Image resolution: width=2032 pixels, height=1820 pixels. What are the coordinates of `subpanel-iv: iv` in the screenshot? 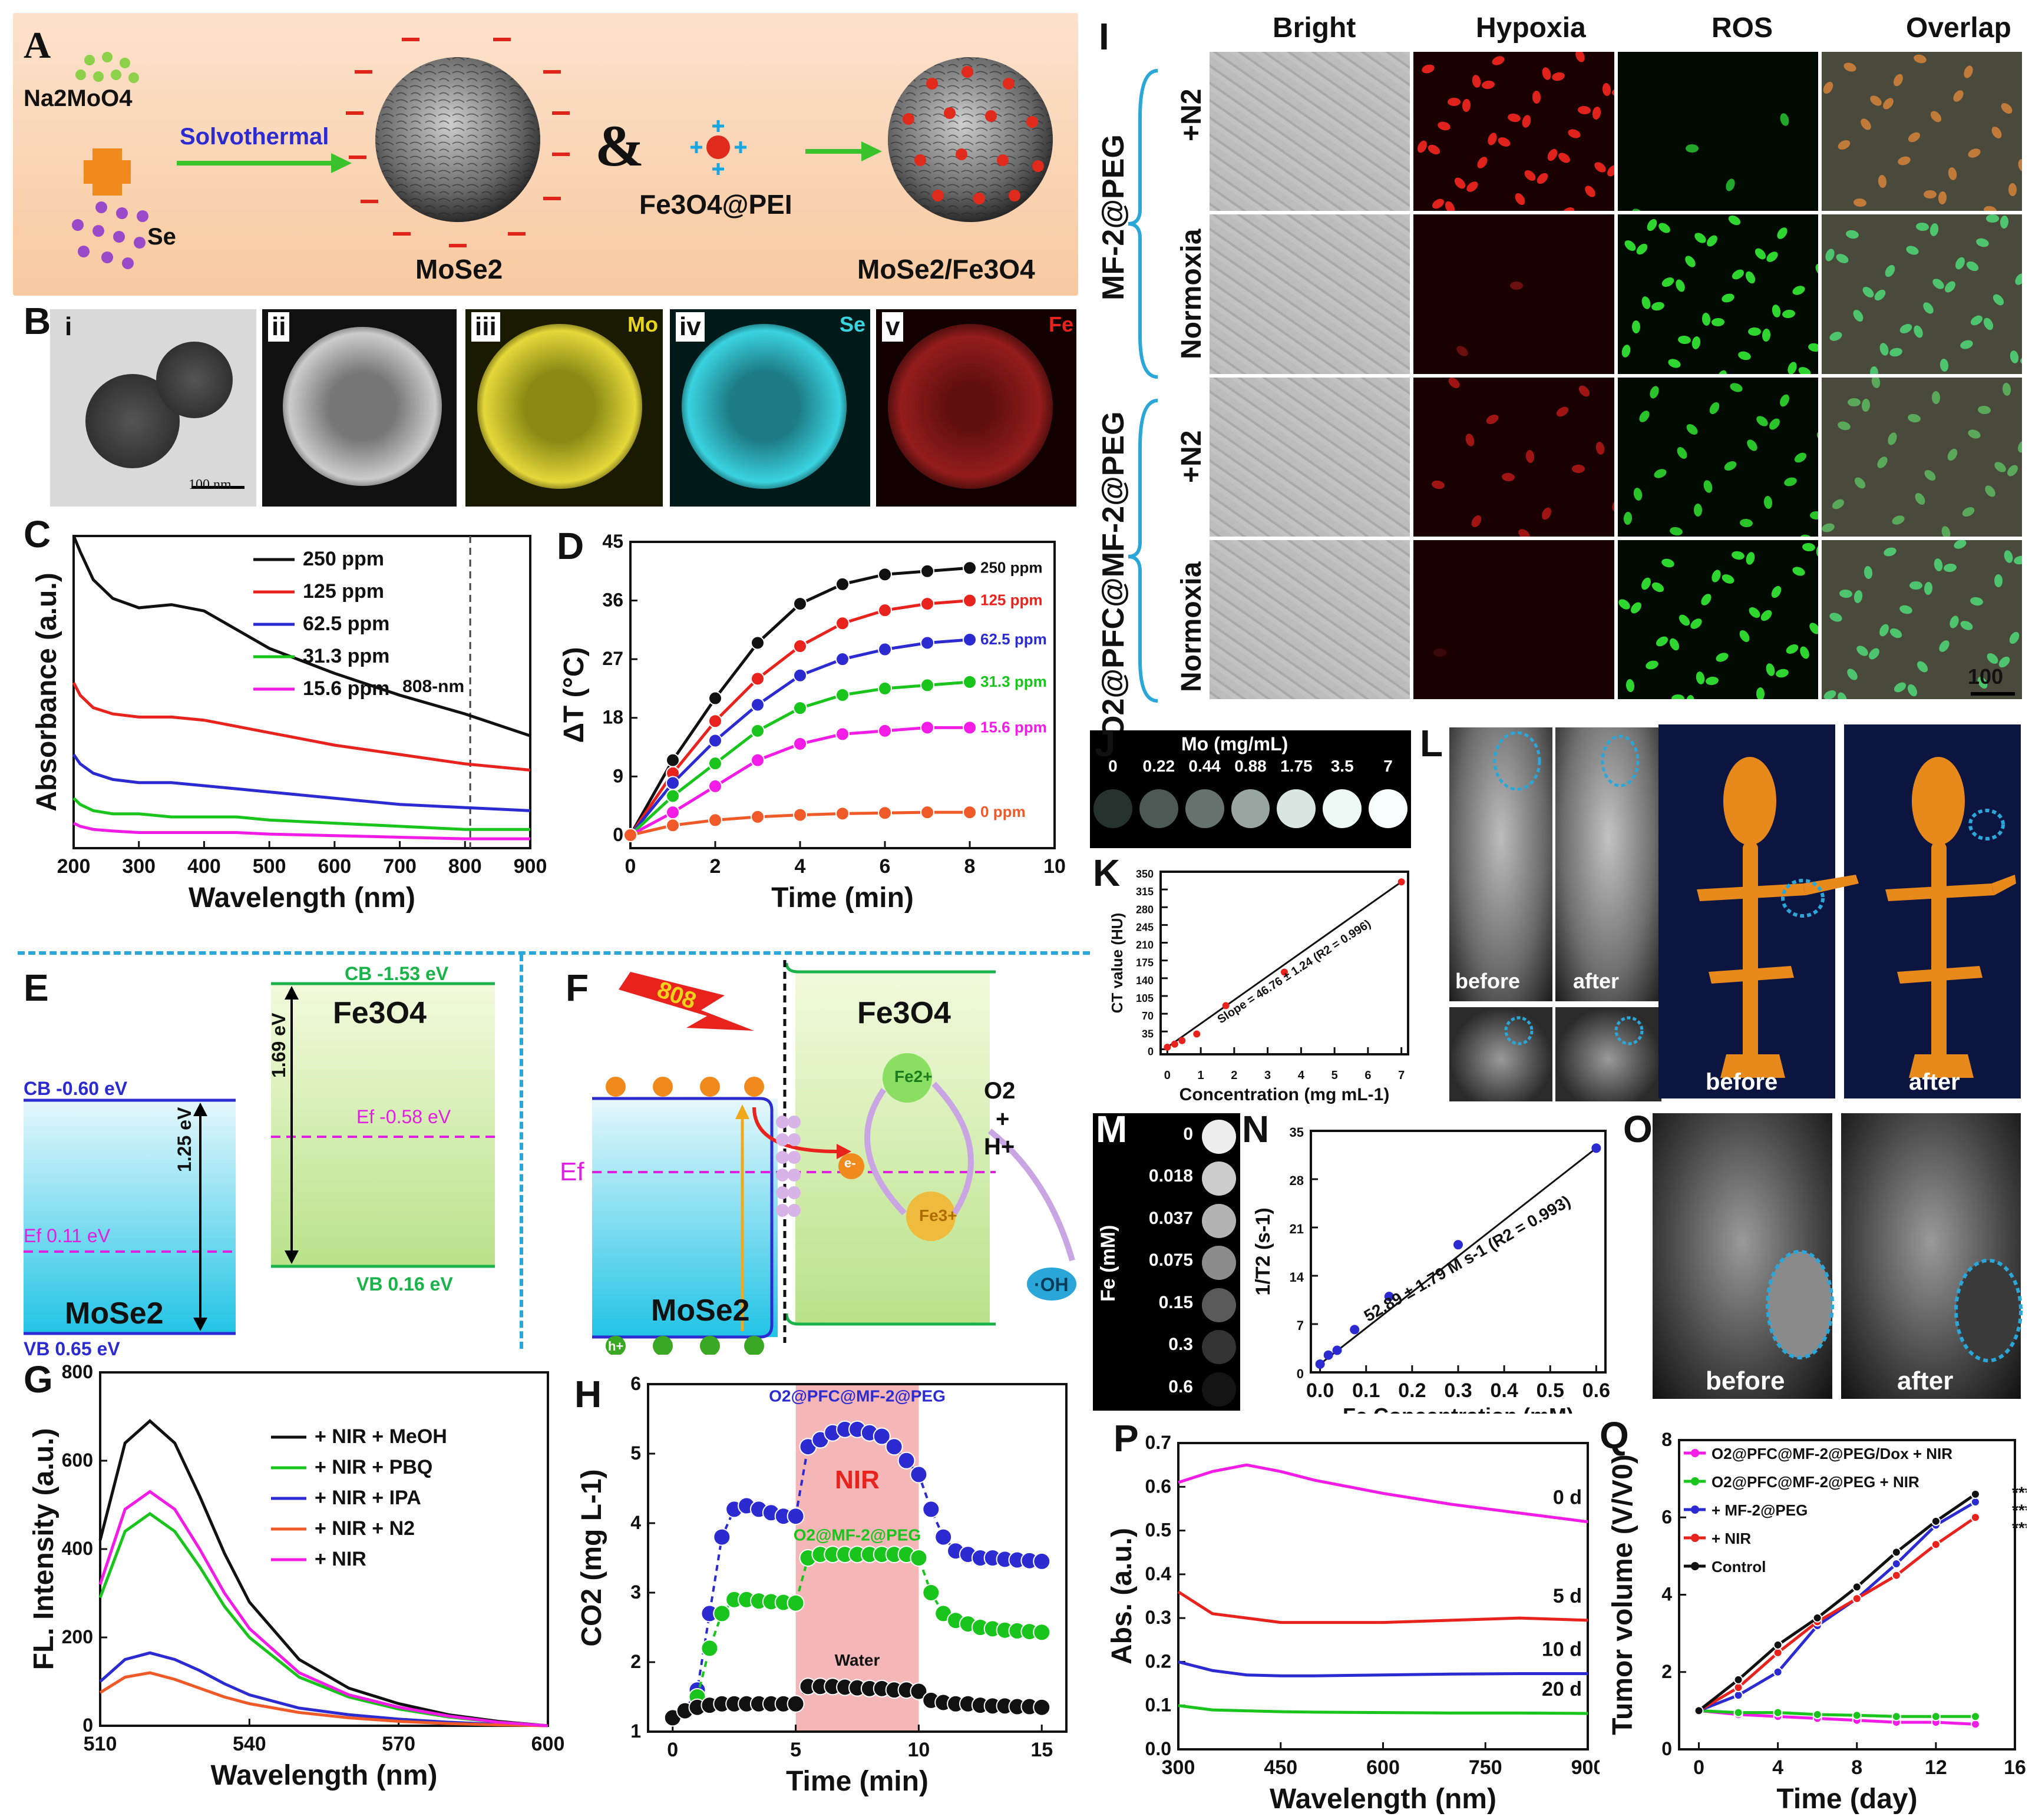 It's located at (691, 327).